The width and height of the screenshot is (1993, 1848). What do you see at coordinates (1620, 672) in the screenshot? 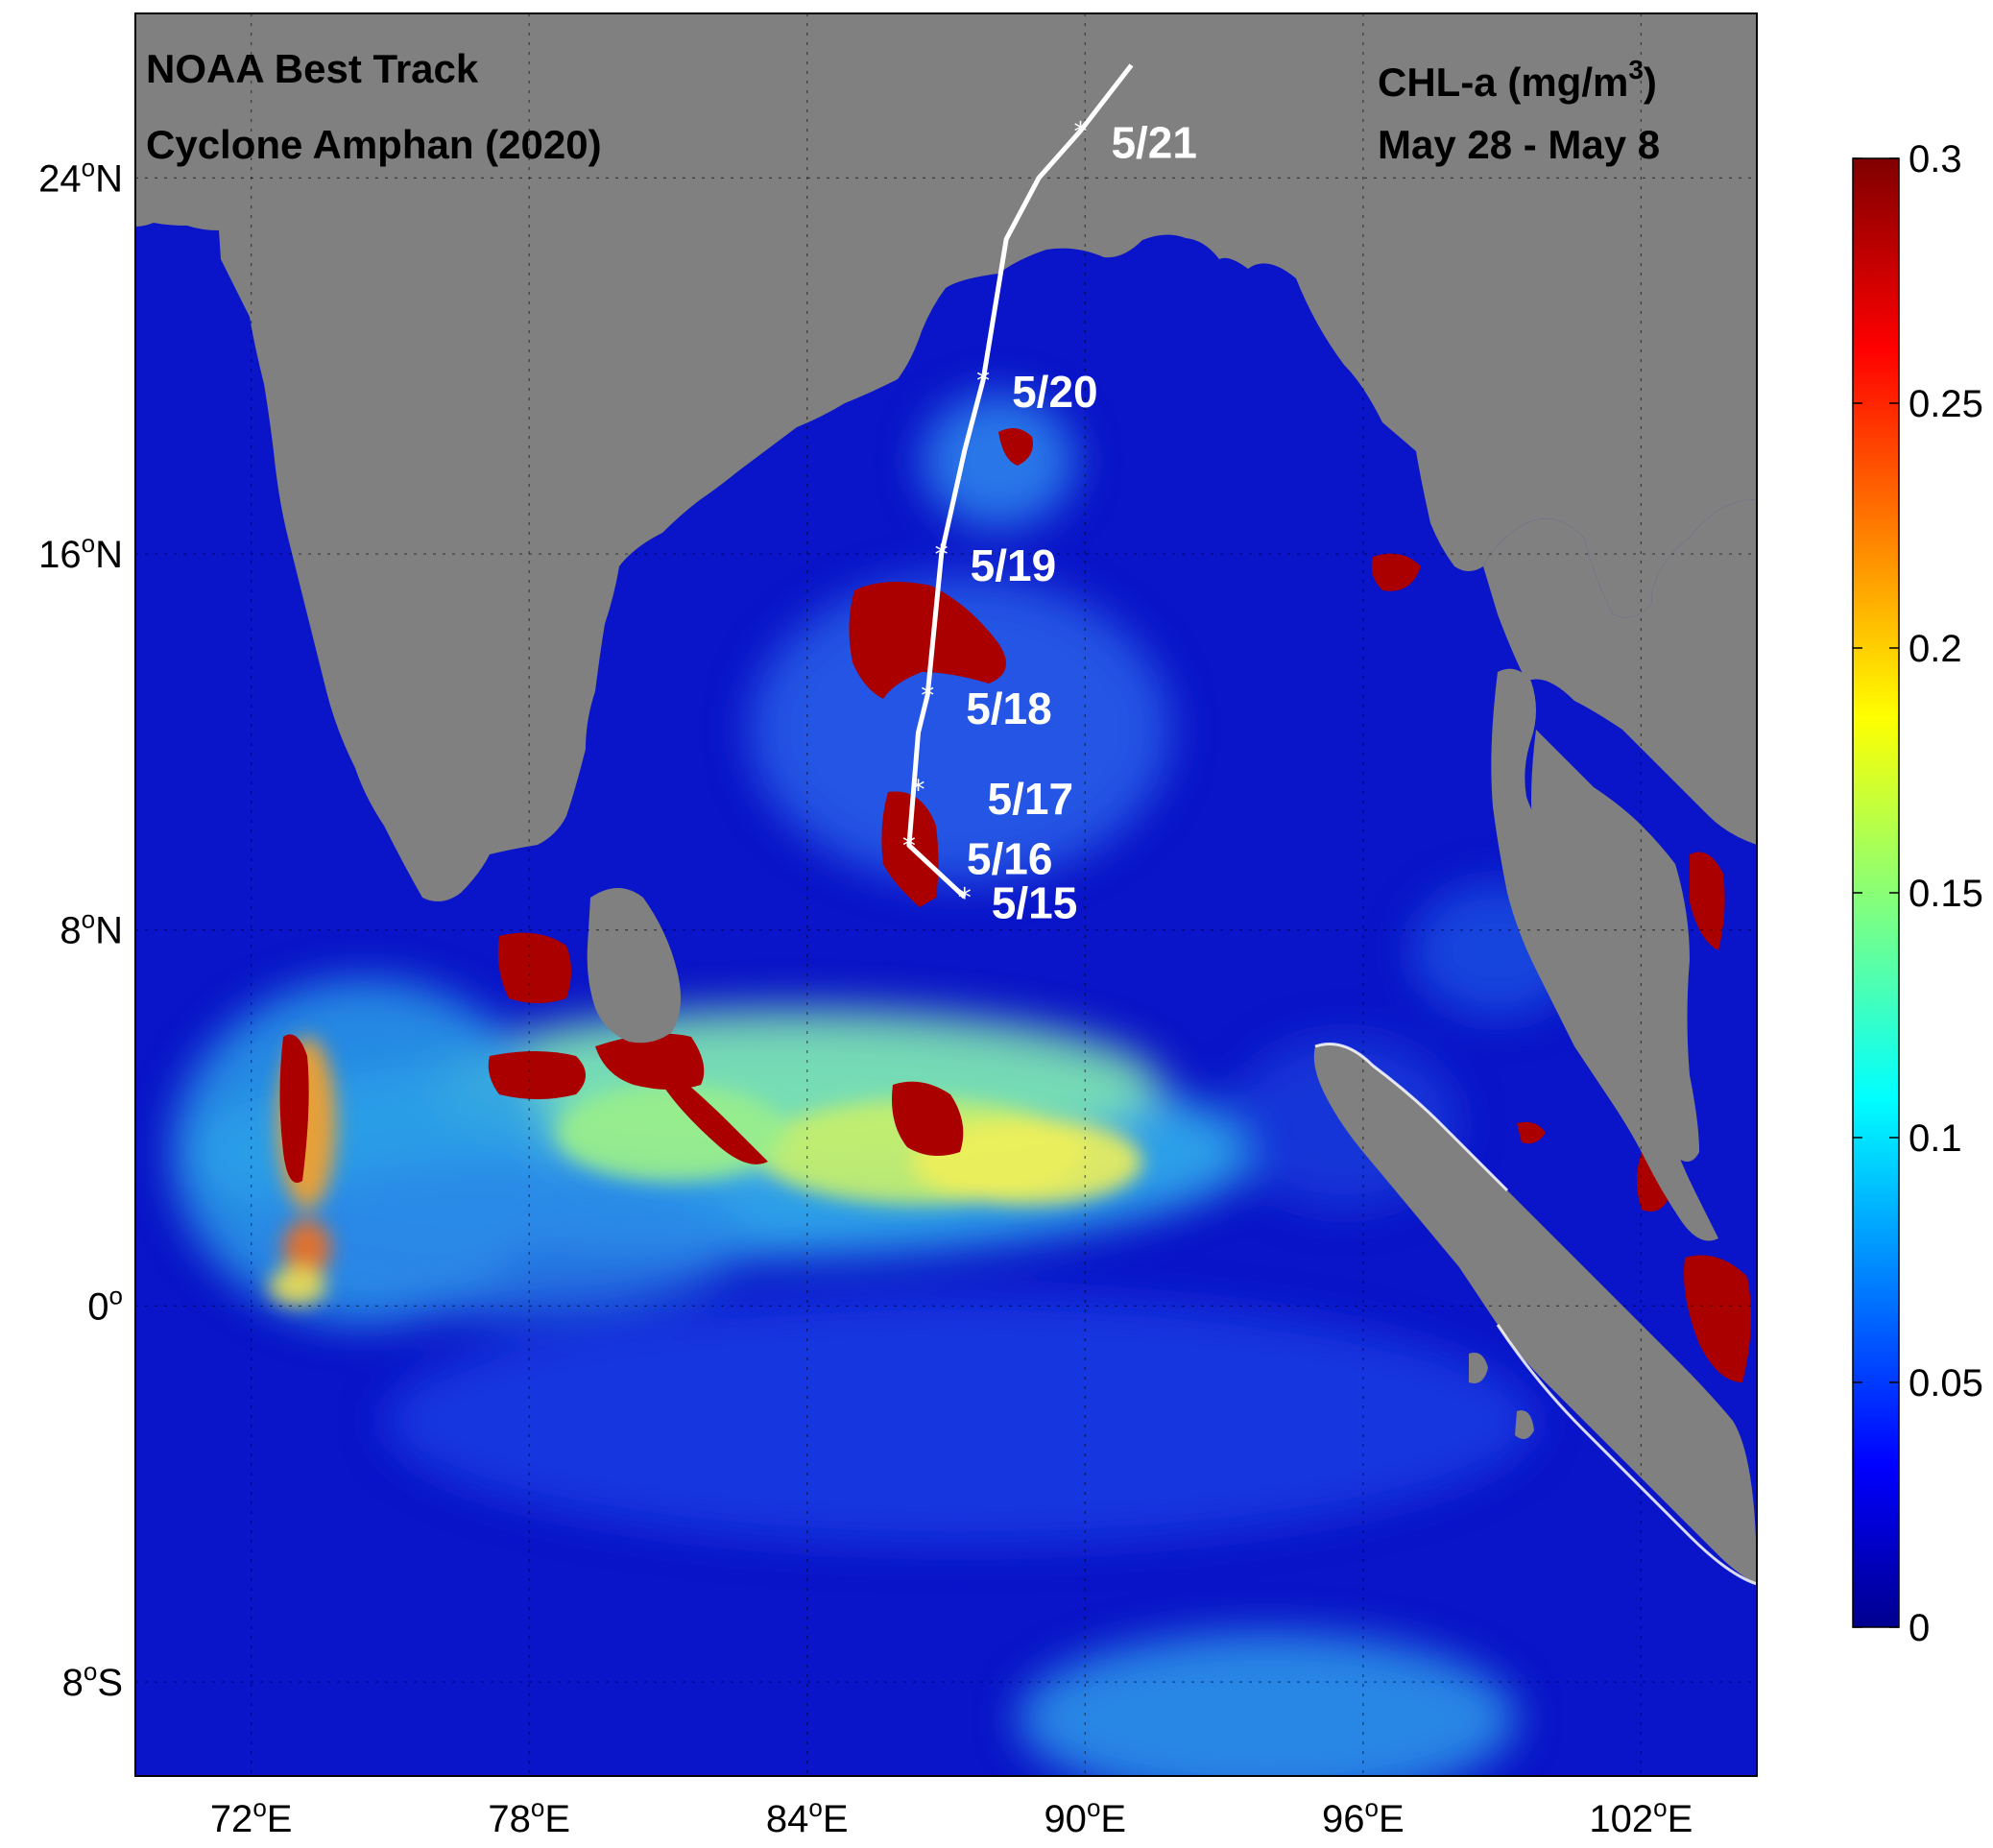
I see `land-indochina` at bounding box center [1620, 672].